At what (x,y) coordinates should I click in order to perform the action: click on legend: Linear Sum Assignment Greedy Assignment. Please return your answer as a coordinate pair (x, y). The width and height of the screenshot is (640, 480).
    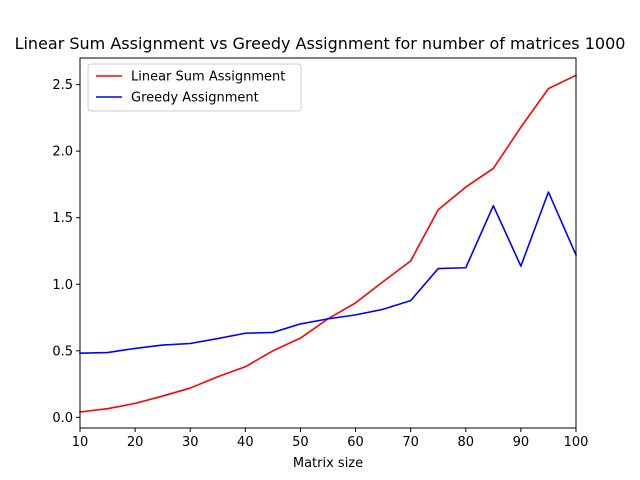
    Looking at the image, I should click on (194, 87).